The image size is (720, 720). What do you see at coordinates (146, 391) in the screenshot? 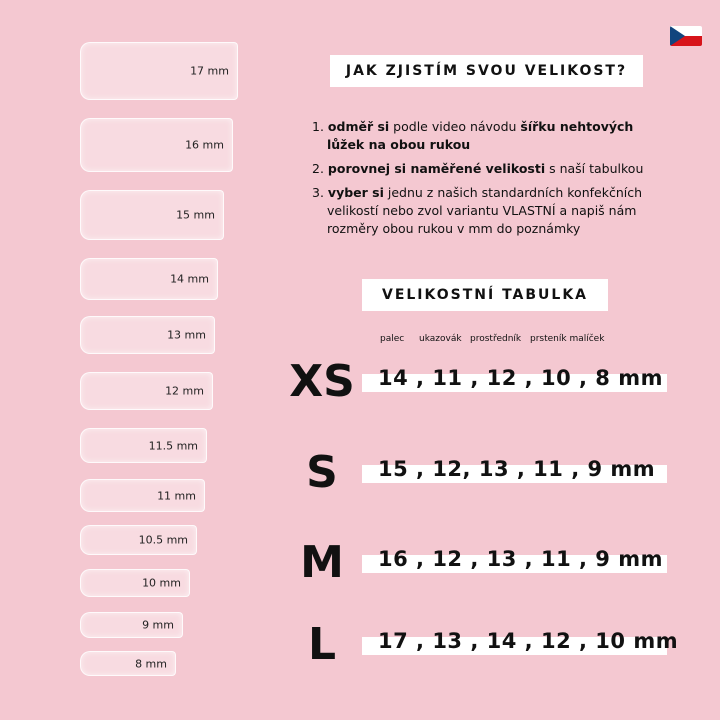
I see `nail-tip: 12 mm` at bounding box center [146, 391].